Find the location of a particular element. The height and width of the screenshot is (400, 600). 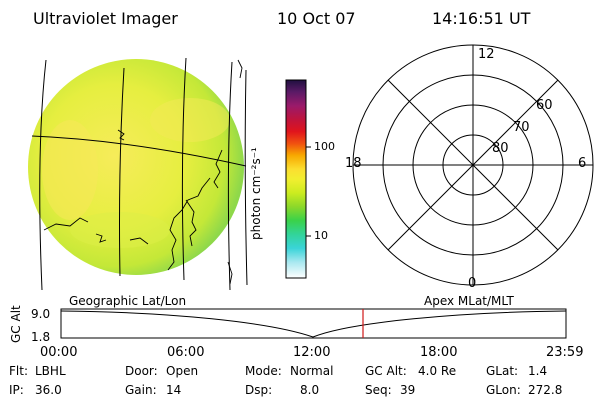

glat-value: 1.4 is located at coordinates (538, 371).